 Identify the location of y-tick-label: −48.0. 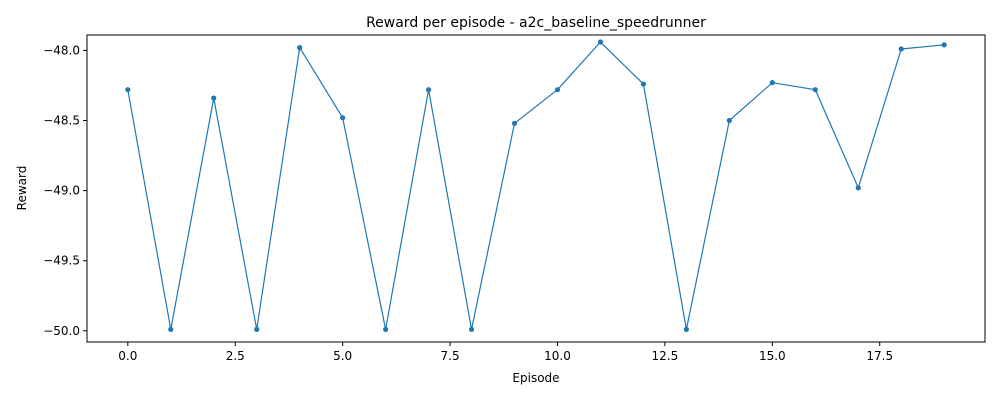
(61, 50).